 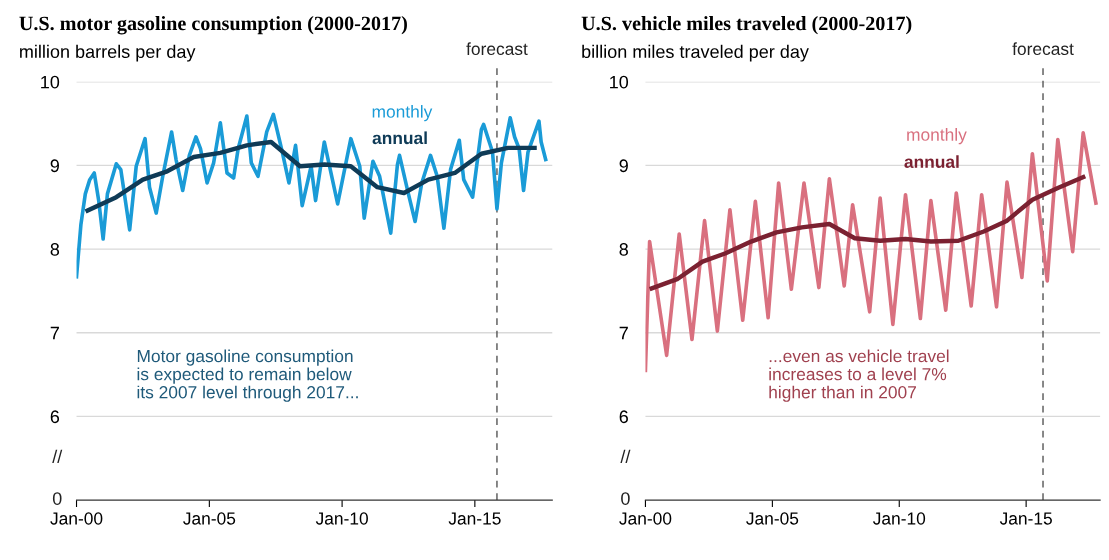 What do you see at coordinates (859, 375) in the screenshot?
I see `annotation: ...even as vehicle travel increases to a level 7% higher than in 2007` at bounding box center [859, 375].